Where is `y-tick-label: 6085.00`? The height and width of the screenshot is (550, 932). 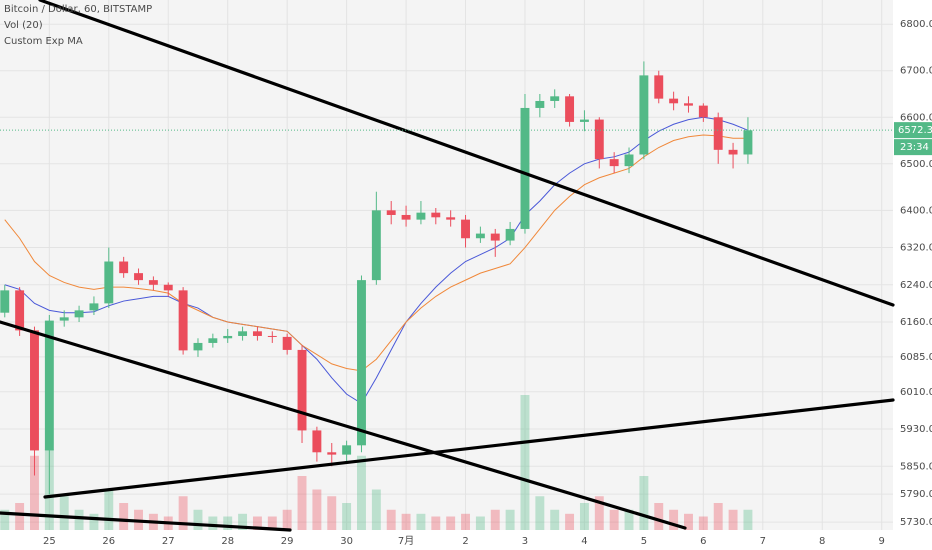
y-tick-label: 6085.00 is located at coordinates (916, 357).